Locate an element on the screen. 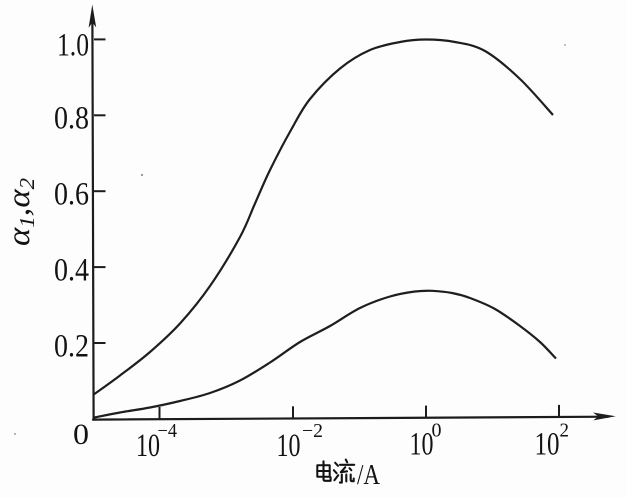  svg-text: /A is located at coordinates (368, 475).